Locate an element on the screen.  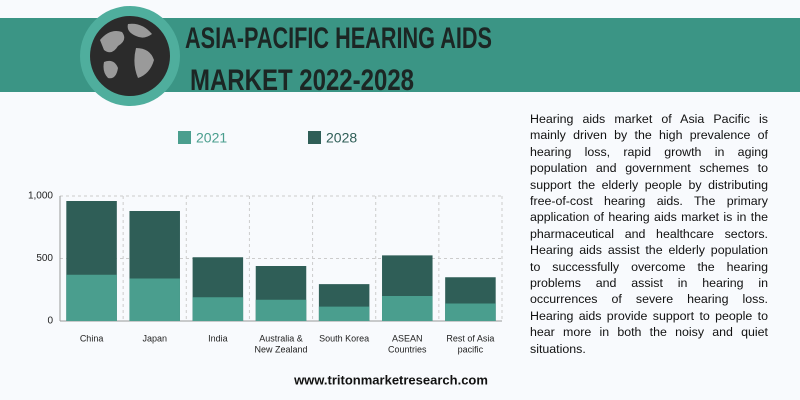
y-tick-label: 1,000 is located at coordinates (40, 196).